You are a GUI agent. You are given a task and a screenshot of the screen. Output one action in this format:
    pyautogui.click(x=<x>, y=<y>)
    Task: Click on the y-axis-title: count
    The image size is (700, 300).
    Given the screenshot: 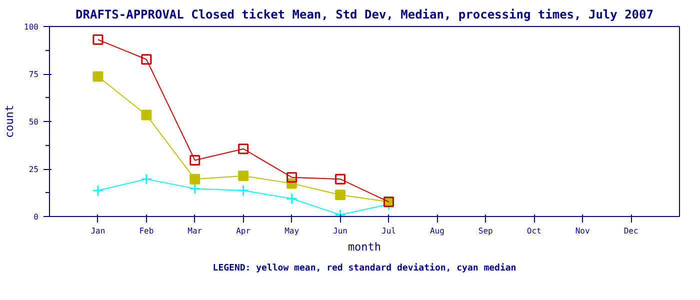 What is the action you would take?
    pyautogui.click(x=9, y=121)
    